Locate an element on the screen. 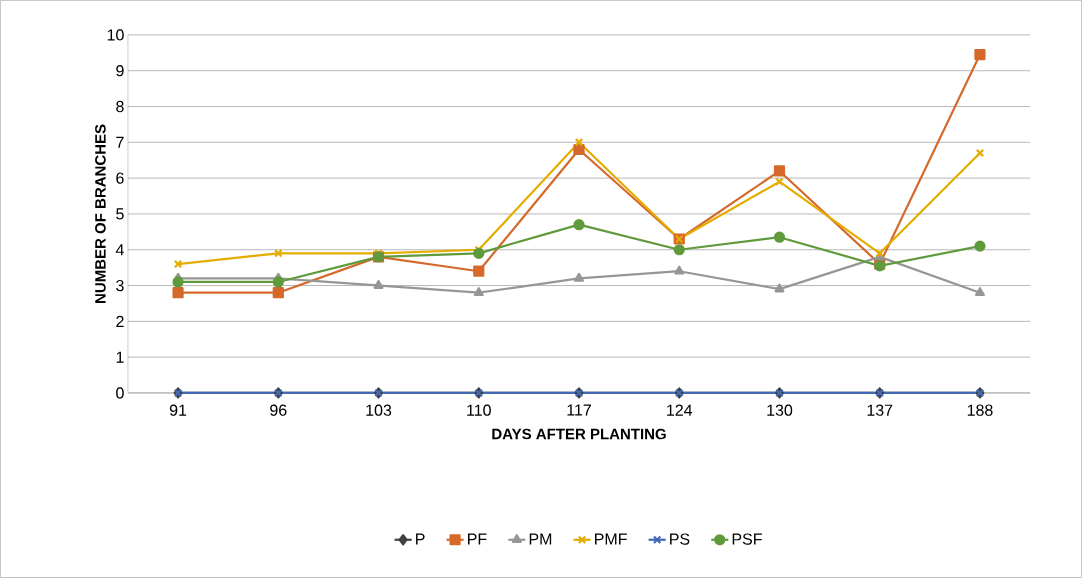 This screenshot has width=1082, height=578. y-tick-label: 5 is located at coordinates (120, 214).